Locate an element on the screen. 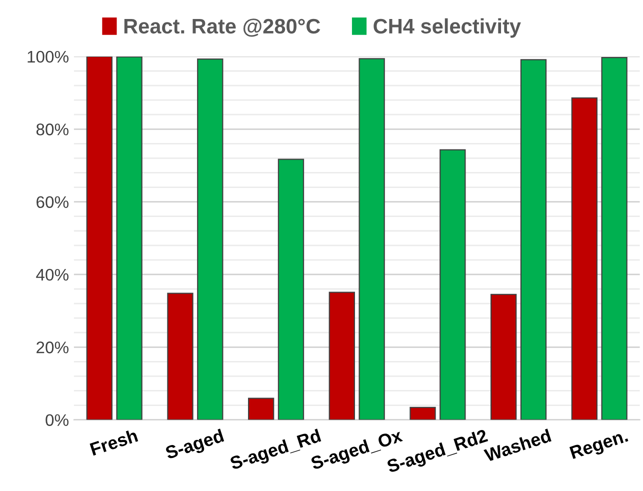 The image size is (643, 491). y-tick-label: 80% is located at coordinates (52, 130).